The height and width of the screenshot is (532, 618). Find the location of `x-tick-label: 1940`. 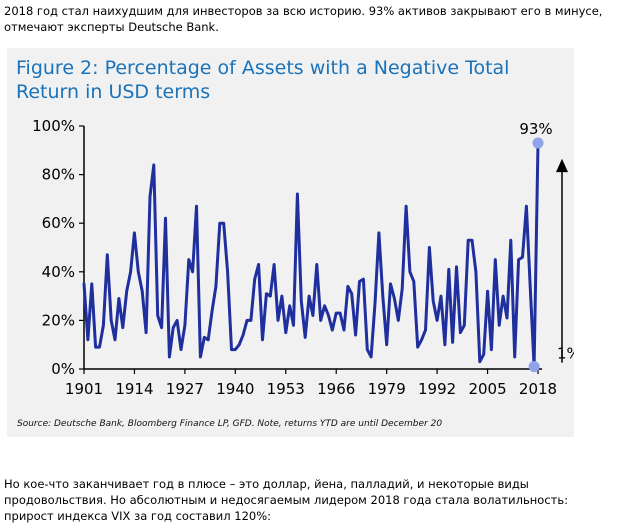

x-tick-label: 1940 is located at coordinates (235, 389).